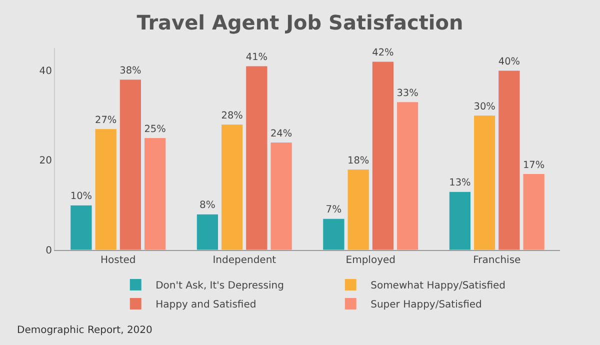 This screenshot has height=345, width=600. Describe the element at coordinates (81, 196) in the screenshot. I see `data-label: 10%` at that location.